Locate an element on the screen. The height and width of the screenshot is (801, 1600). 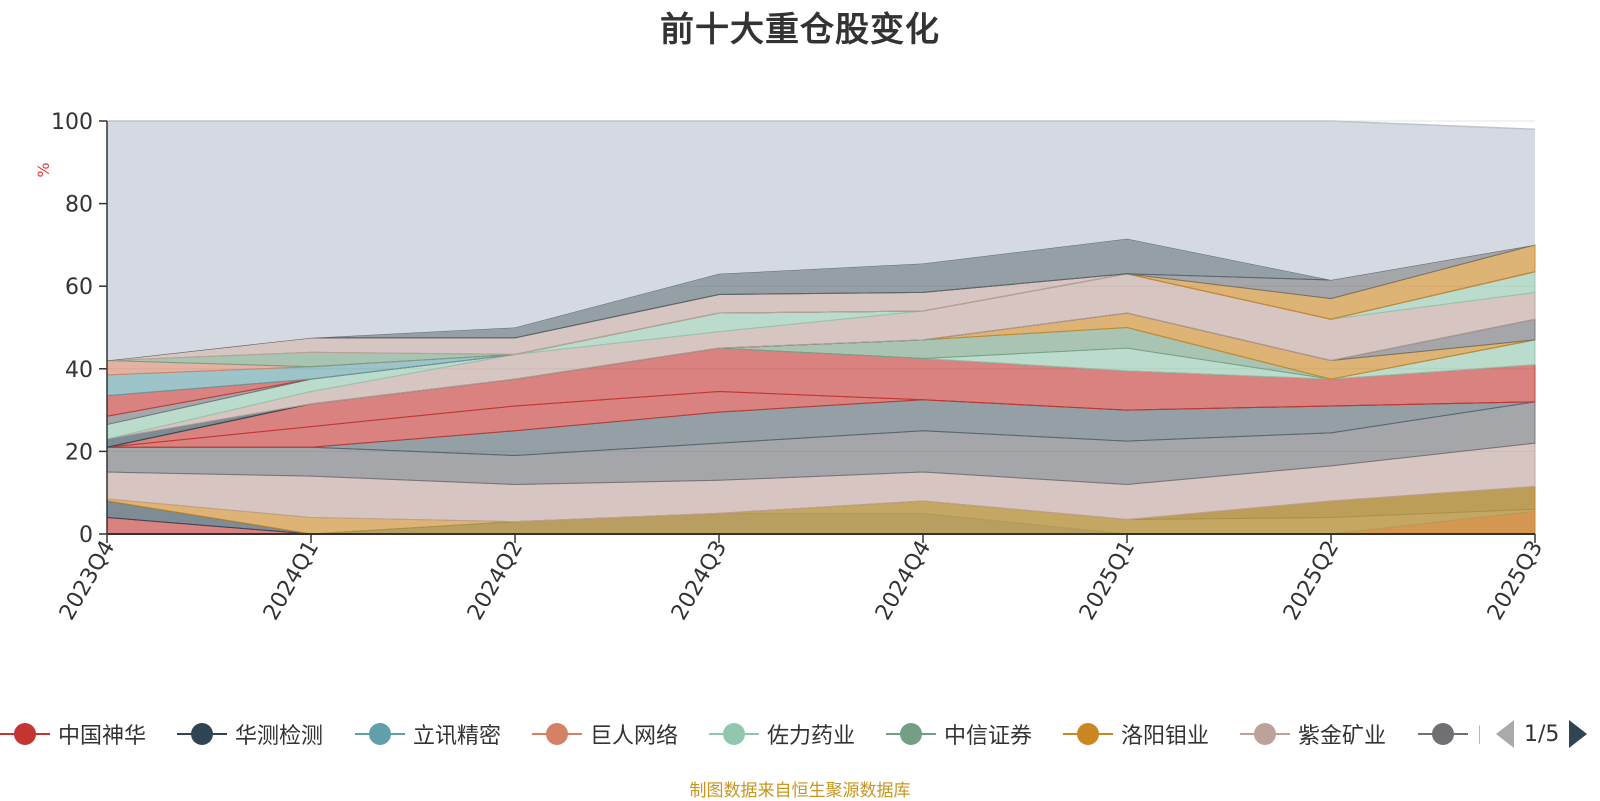
series-top-line is located at coordinates (821, 125).